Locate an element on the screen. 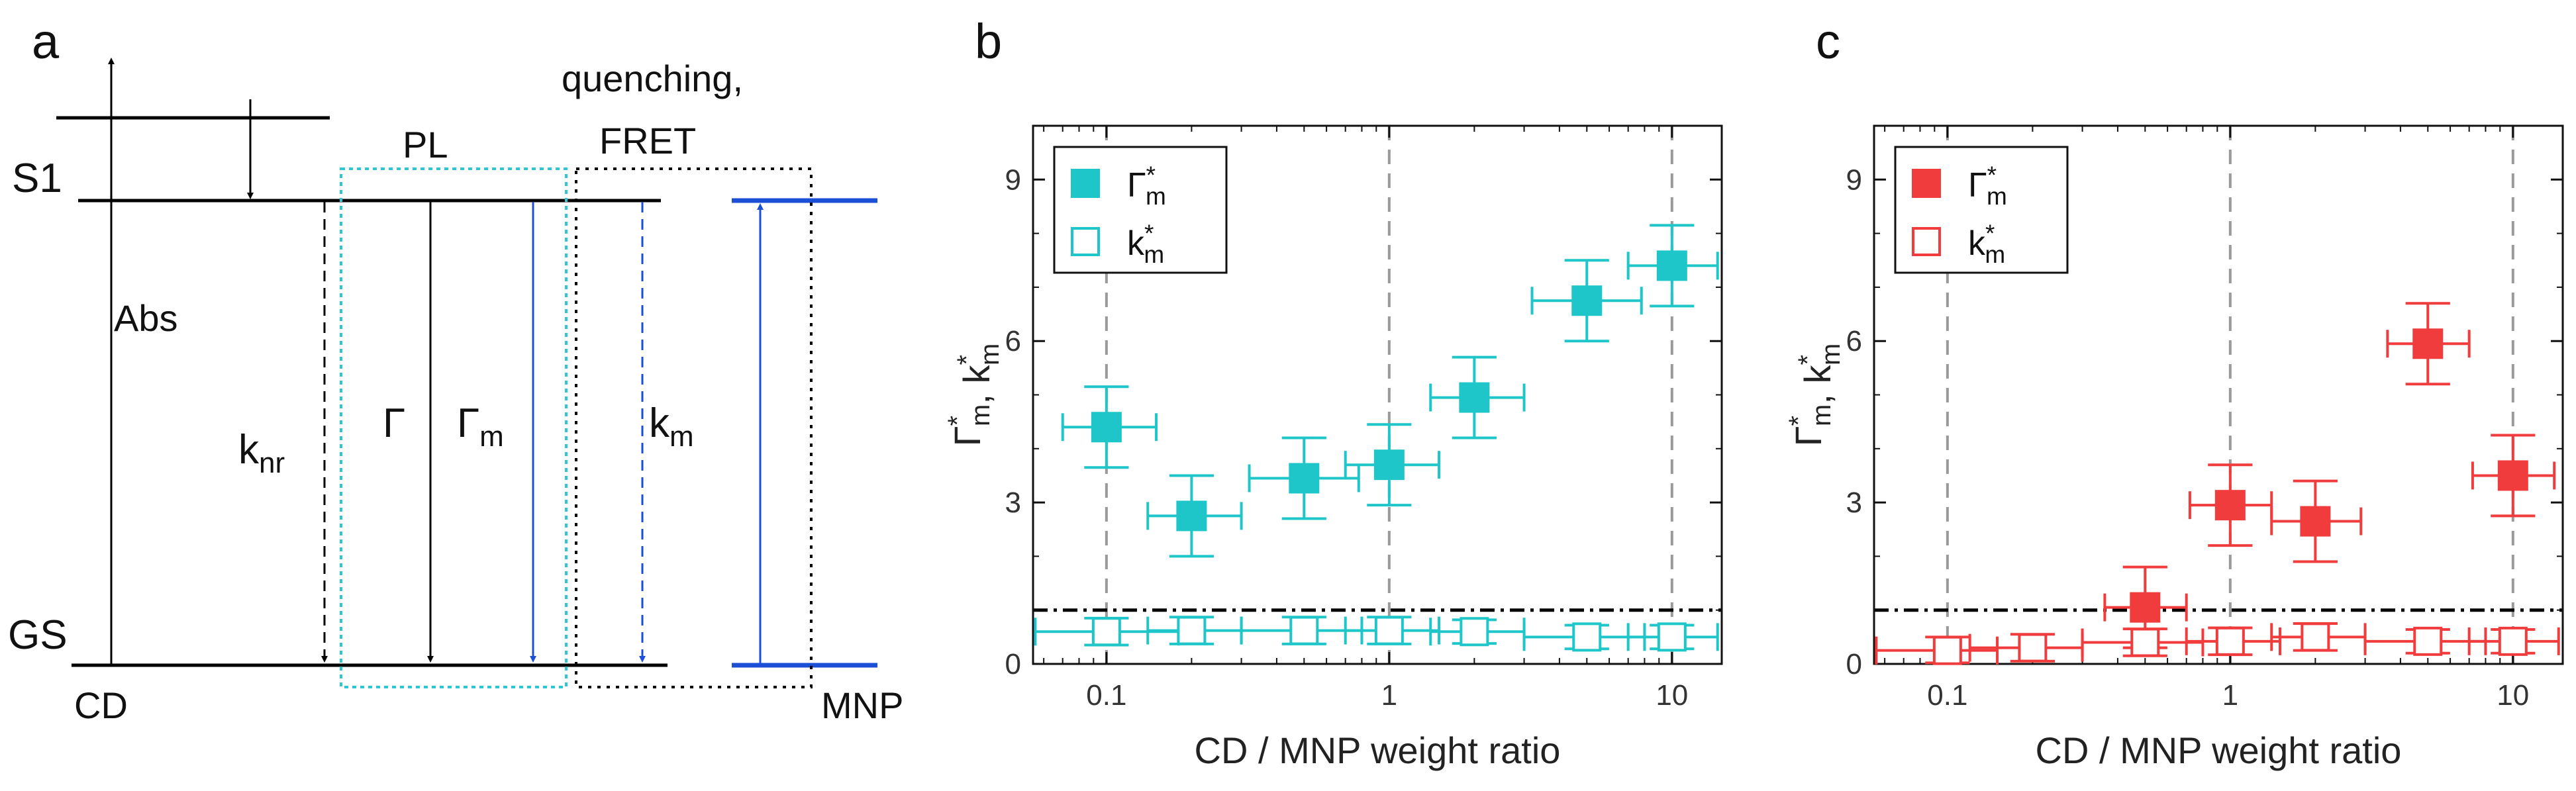 This screenshot has height=791, width=2576. gamma-label: Γ is located at coordinates (394, 423).